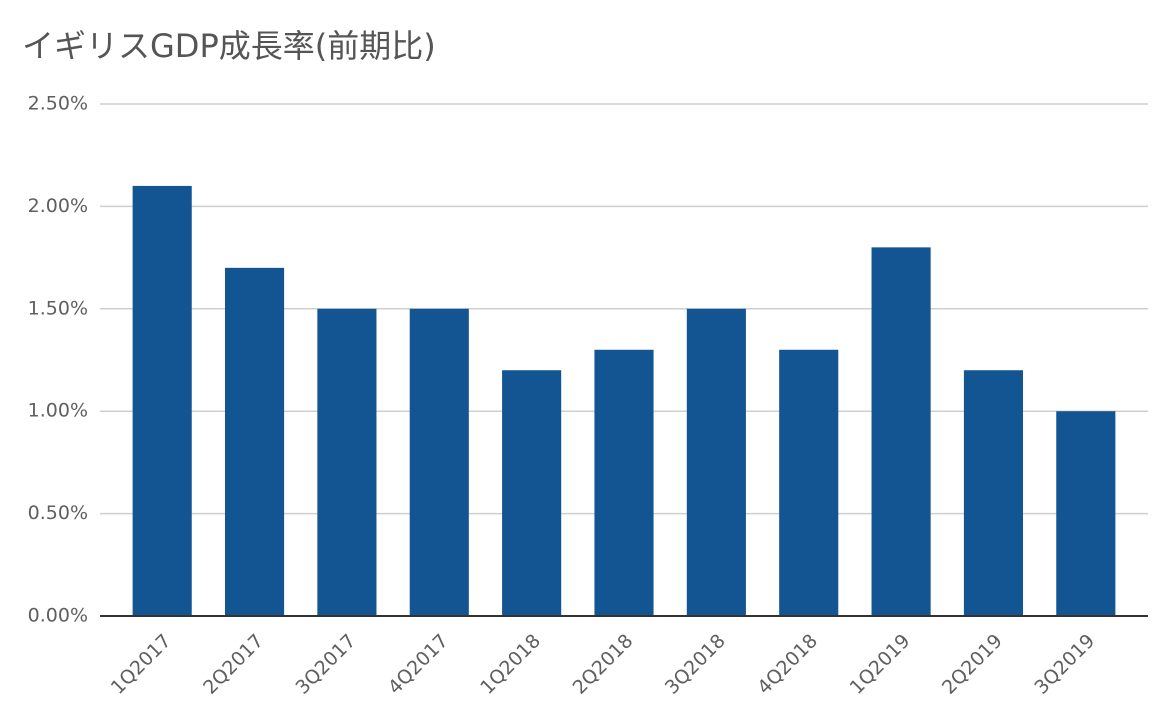 Image resolution: width=1168 pixels, height=710 pixels. What do you see at coordinates (1064, 664) in the screenshot?
I see `x-tick-label: 3Q2019` at bounding box center [1064, 664].